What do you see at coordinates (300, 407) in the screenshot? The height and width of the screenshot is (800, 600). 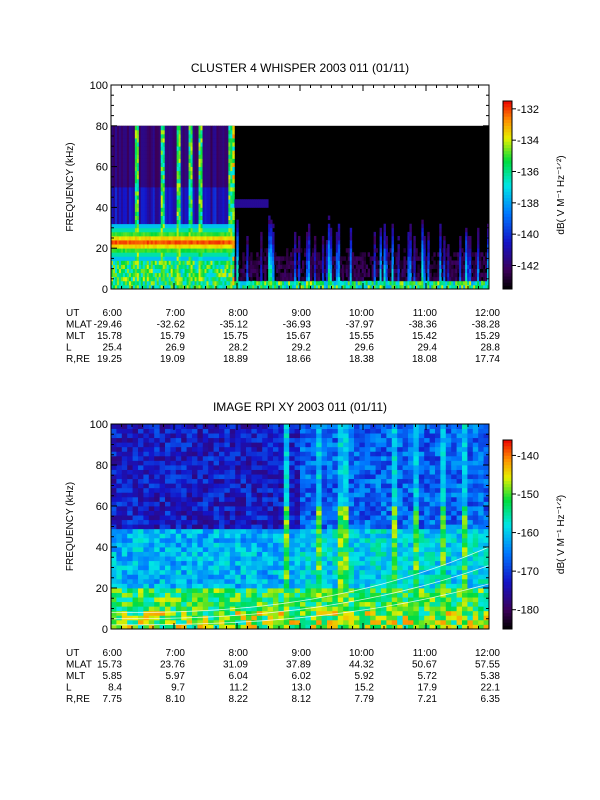 I see `chart-title: IMAGE RPI XY 2003 011 (01/11)` at bounding box center [300, 407].